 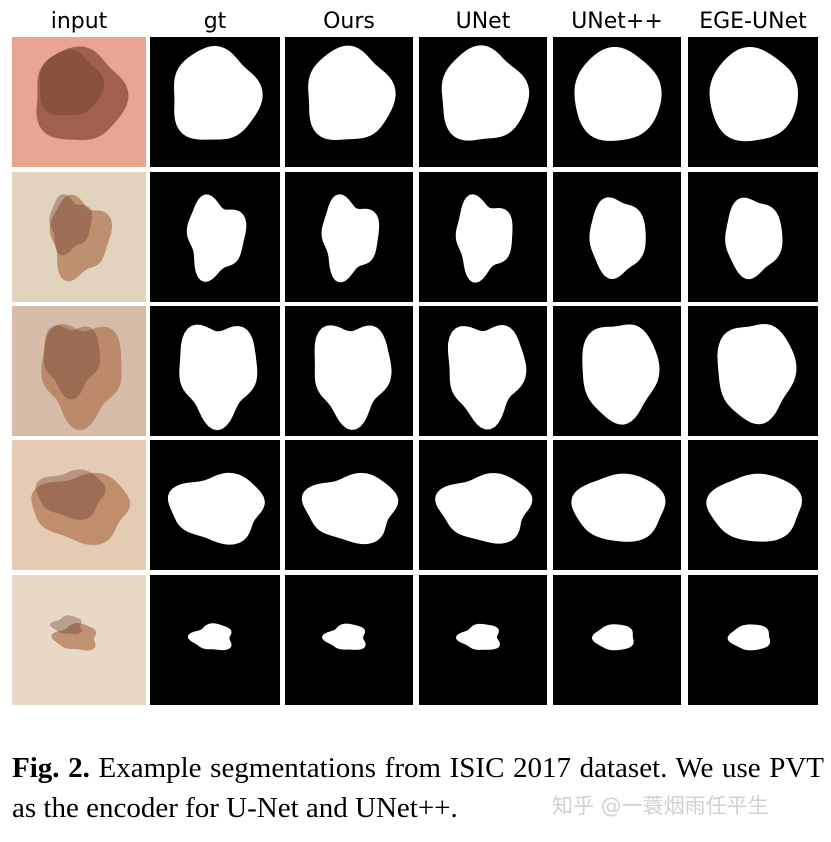 What do you see at coordinates (51, 768) in the screenshot?
I see `caption-label: Fig. 2.` at bounding box center [51, 768].